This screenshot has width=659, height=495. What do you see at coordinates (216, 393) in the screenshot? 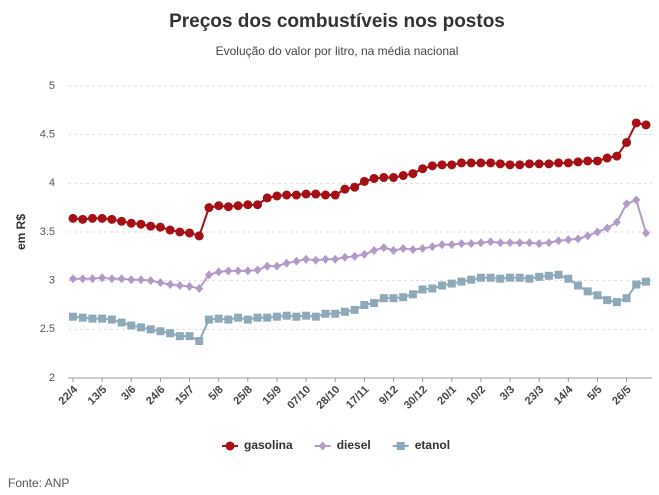
I see `x-tick-label: 5/8` at bounding box center [216, 393].